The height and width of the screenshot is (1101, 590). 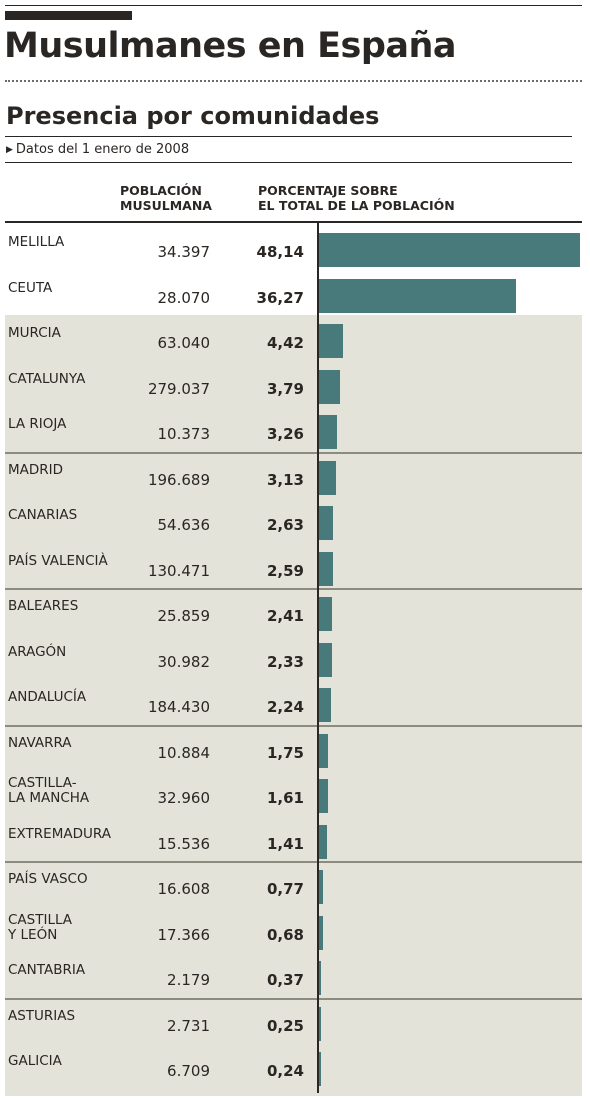 I want to click on percentage-header-line: EL TOTAL DE LA POBLACIÓN, so click(x=356, y=205).